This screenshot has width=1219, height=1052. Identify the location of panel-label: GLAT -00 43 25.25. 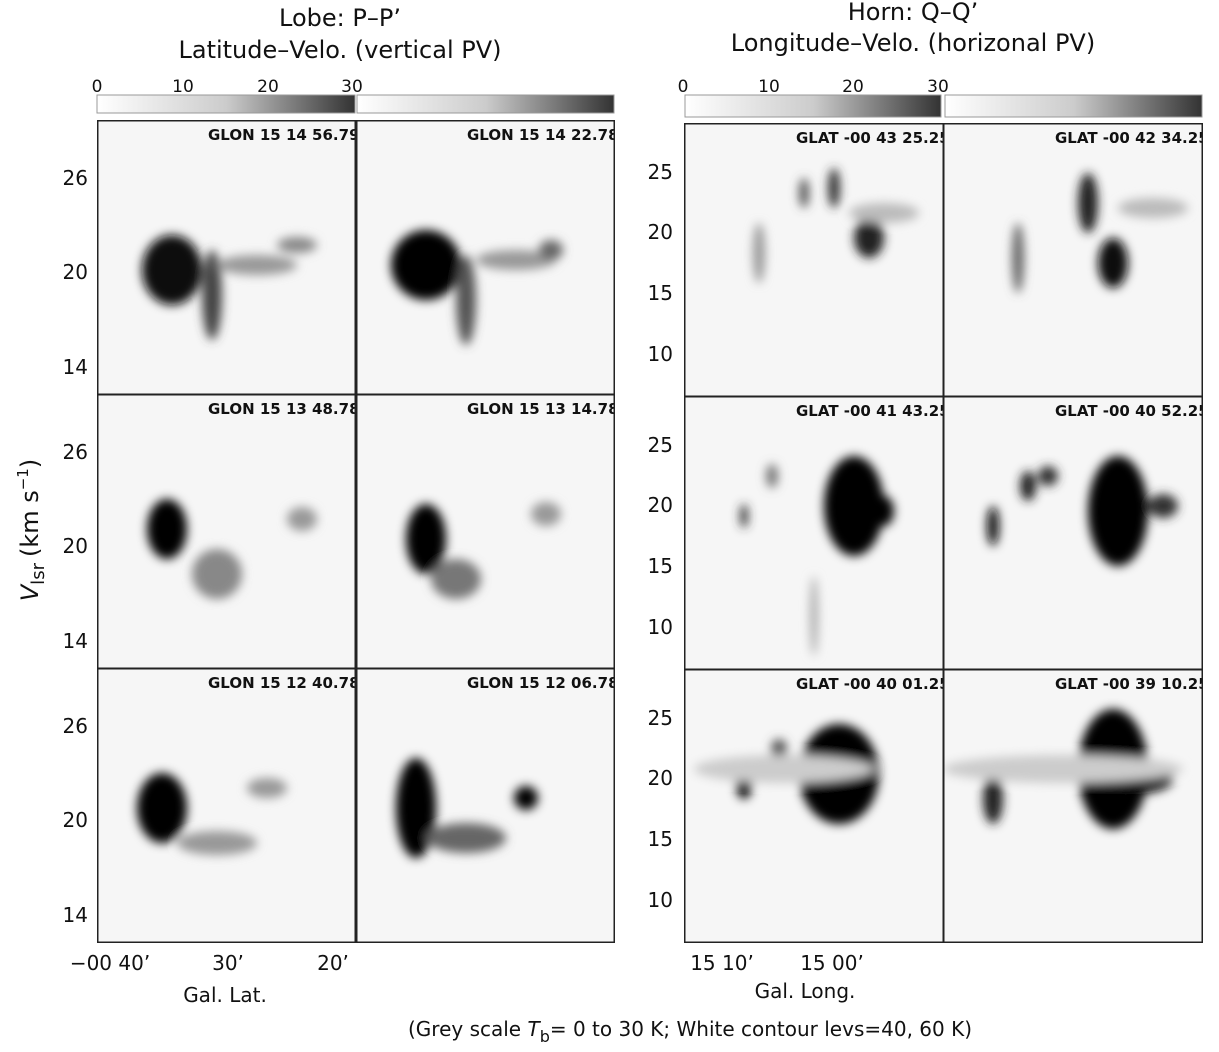
(873, 138).